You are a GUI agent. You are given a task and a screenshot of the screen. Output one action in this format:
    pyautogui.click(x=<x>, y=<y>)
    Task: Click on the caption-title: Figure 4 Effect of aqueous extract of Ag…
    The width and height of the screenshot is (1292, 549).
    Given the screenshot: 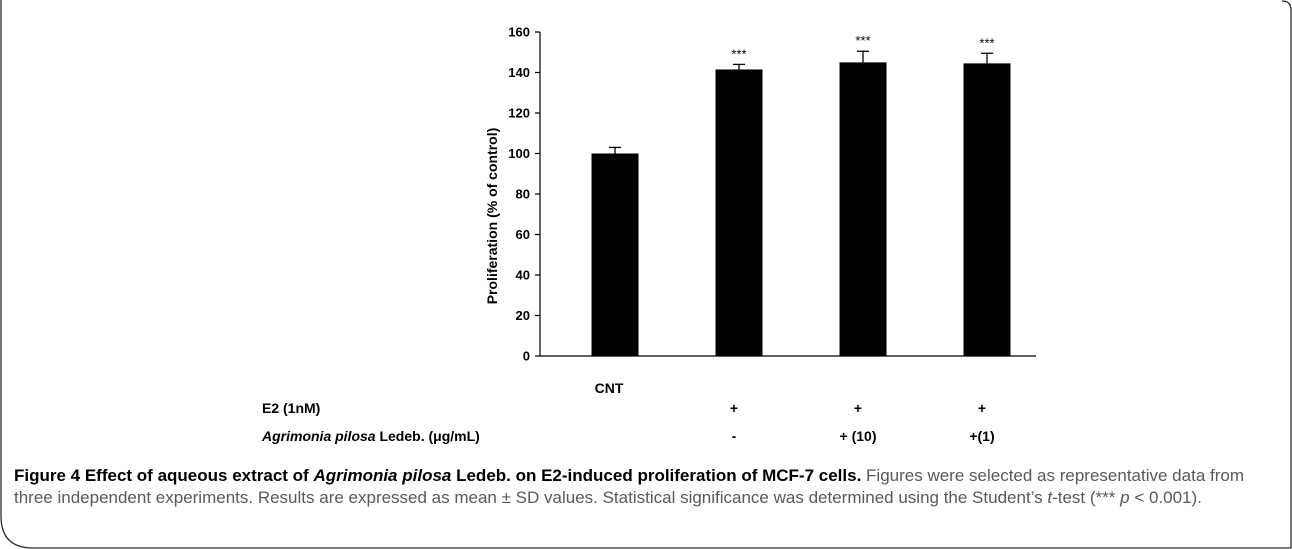 What is the action you would take?
    pyautogui.click(x=438, y=475)
    